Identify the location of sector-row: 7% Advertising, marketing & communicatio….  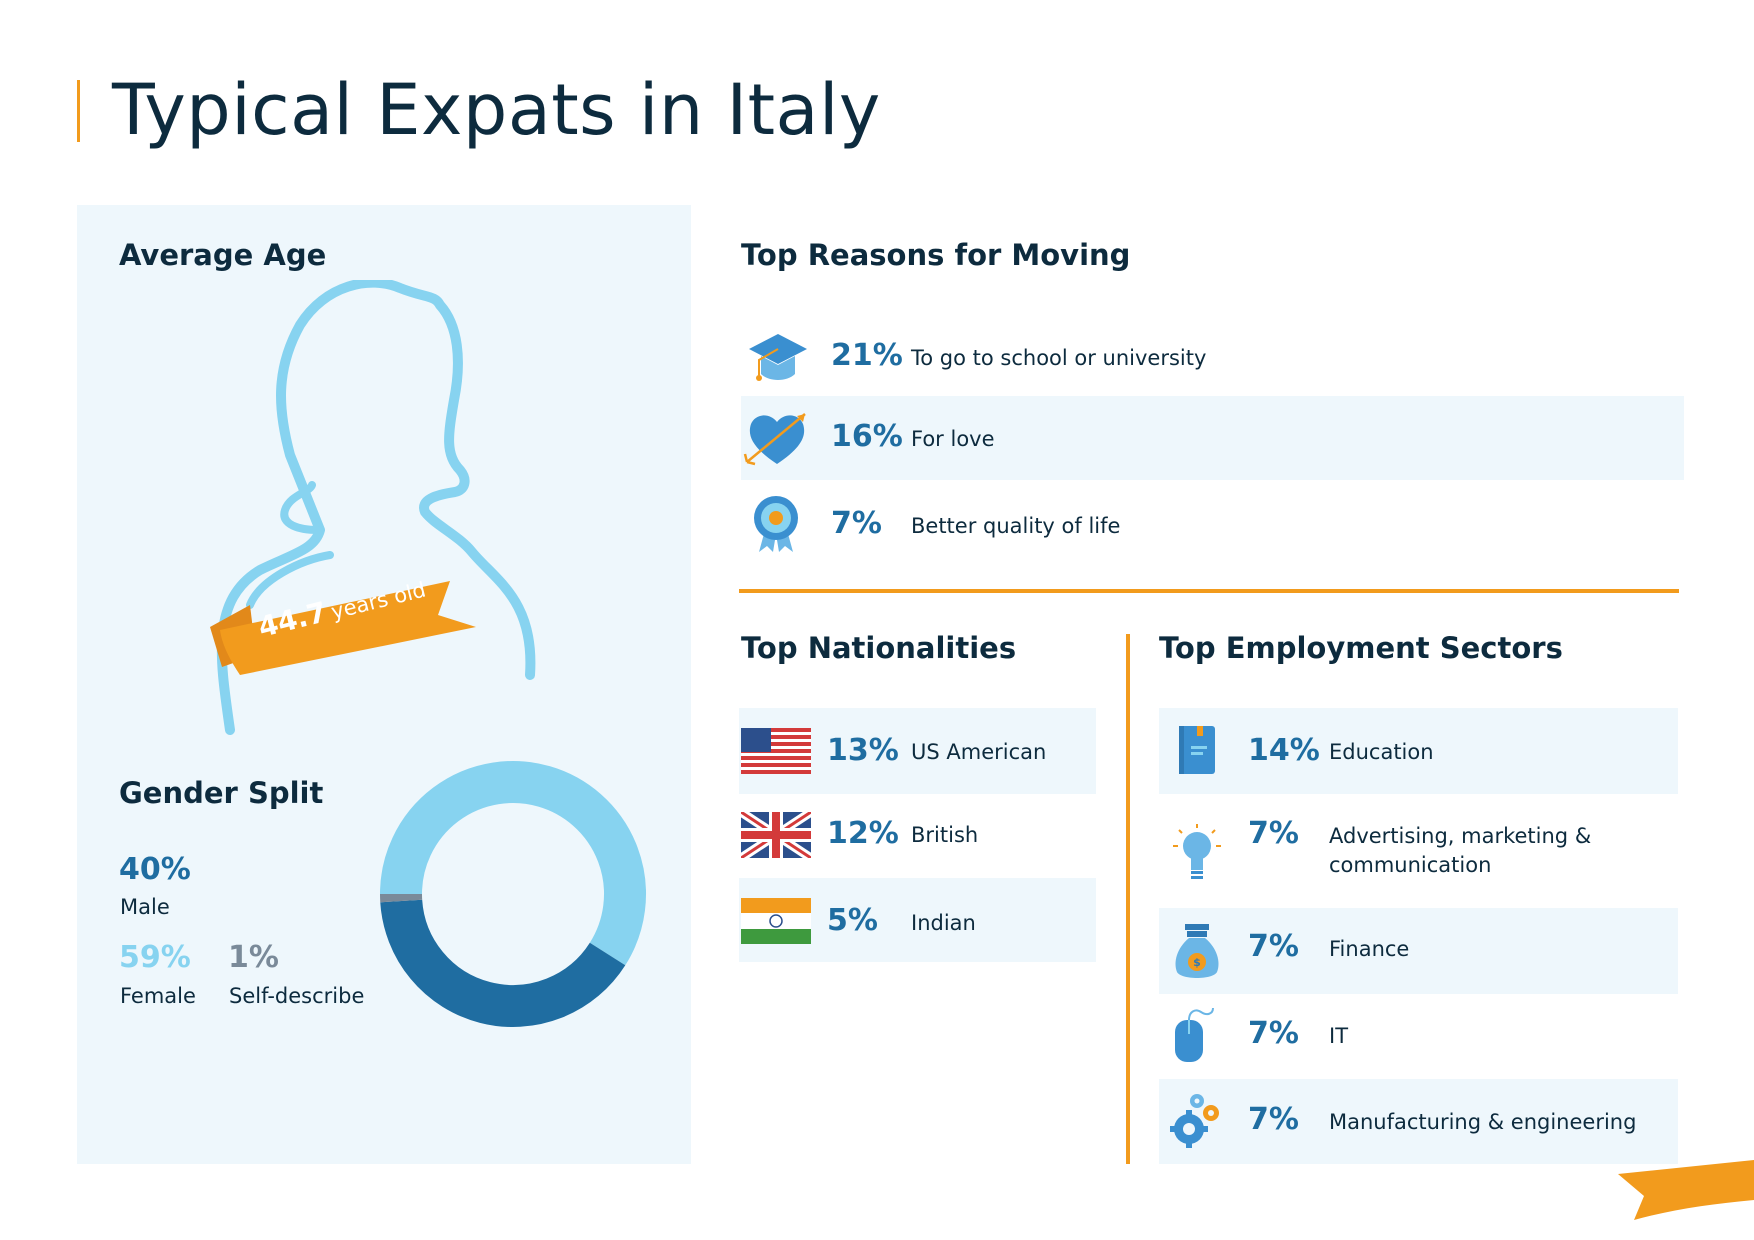
(1418, 851).